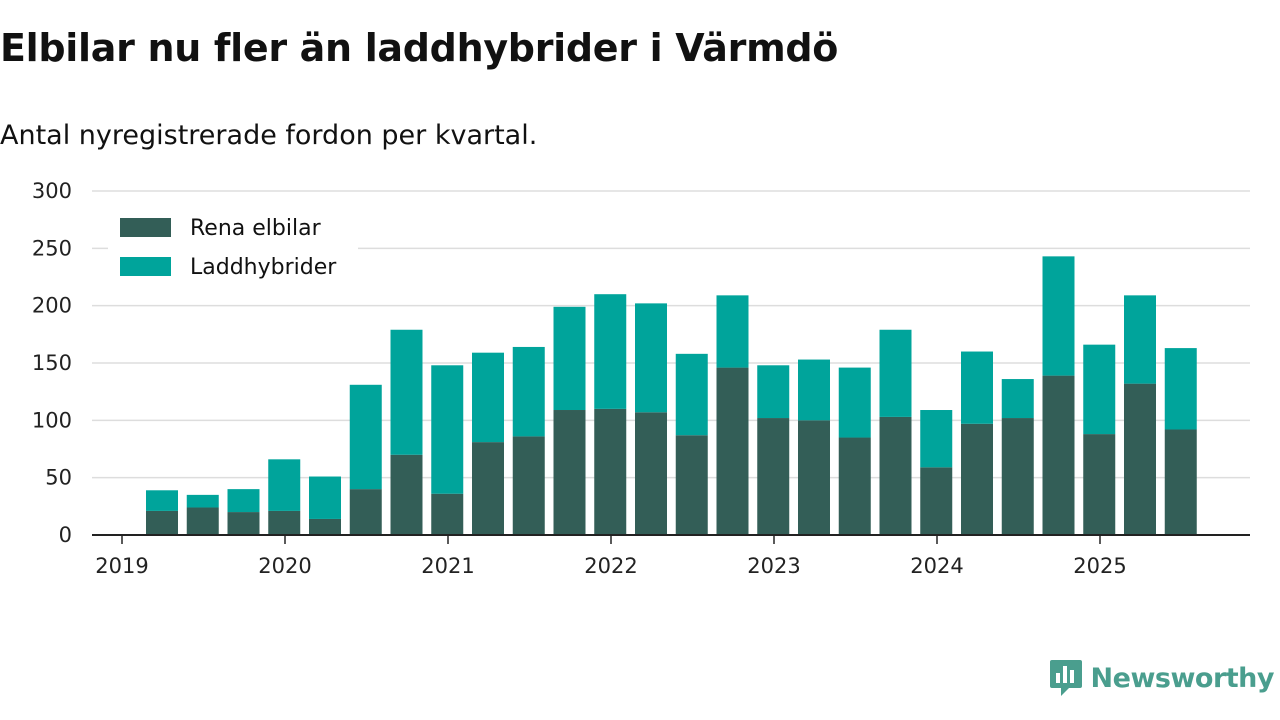  Describe the element at coordinates (610, 566) in the screenshot. I see `x-tick-label: 2022` at that location.